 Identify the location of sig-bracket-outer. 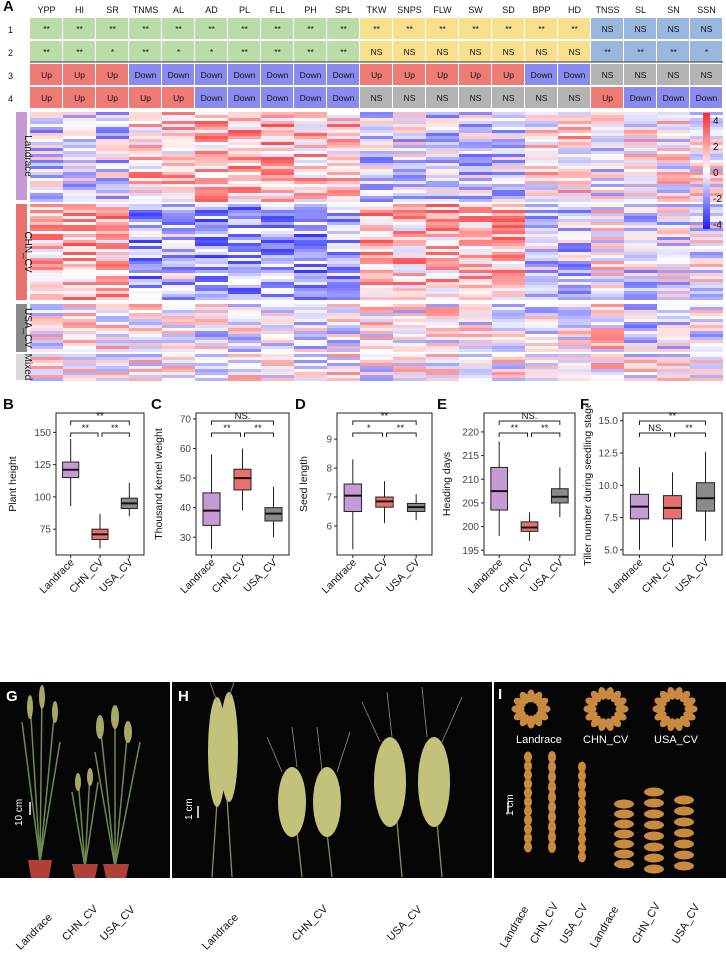
(529, 422).